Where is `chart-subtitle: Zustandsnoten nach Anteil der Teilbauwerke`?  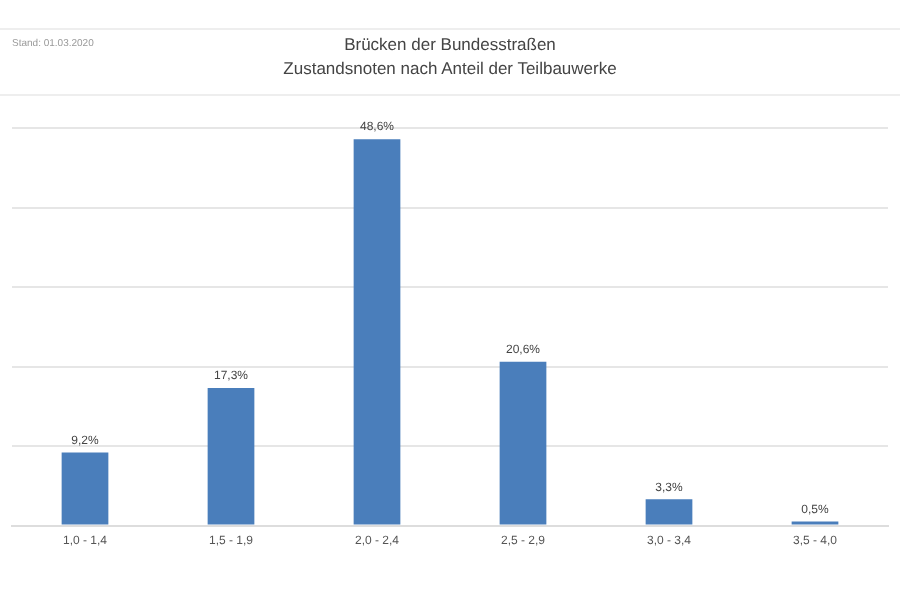 chart-subtitle: Zustandsnoten nach Anteil der Teilbauwerke is located at coordinates (450, 68).